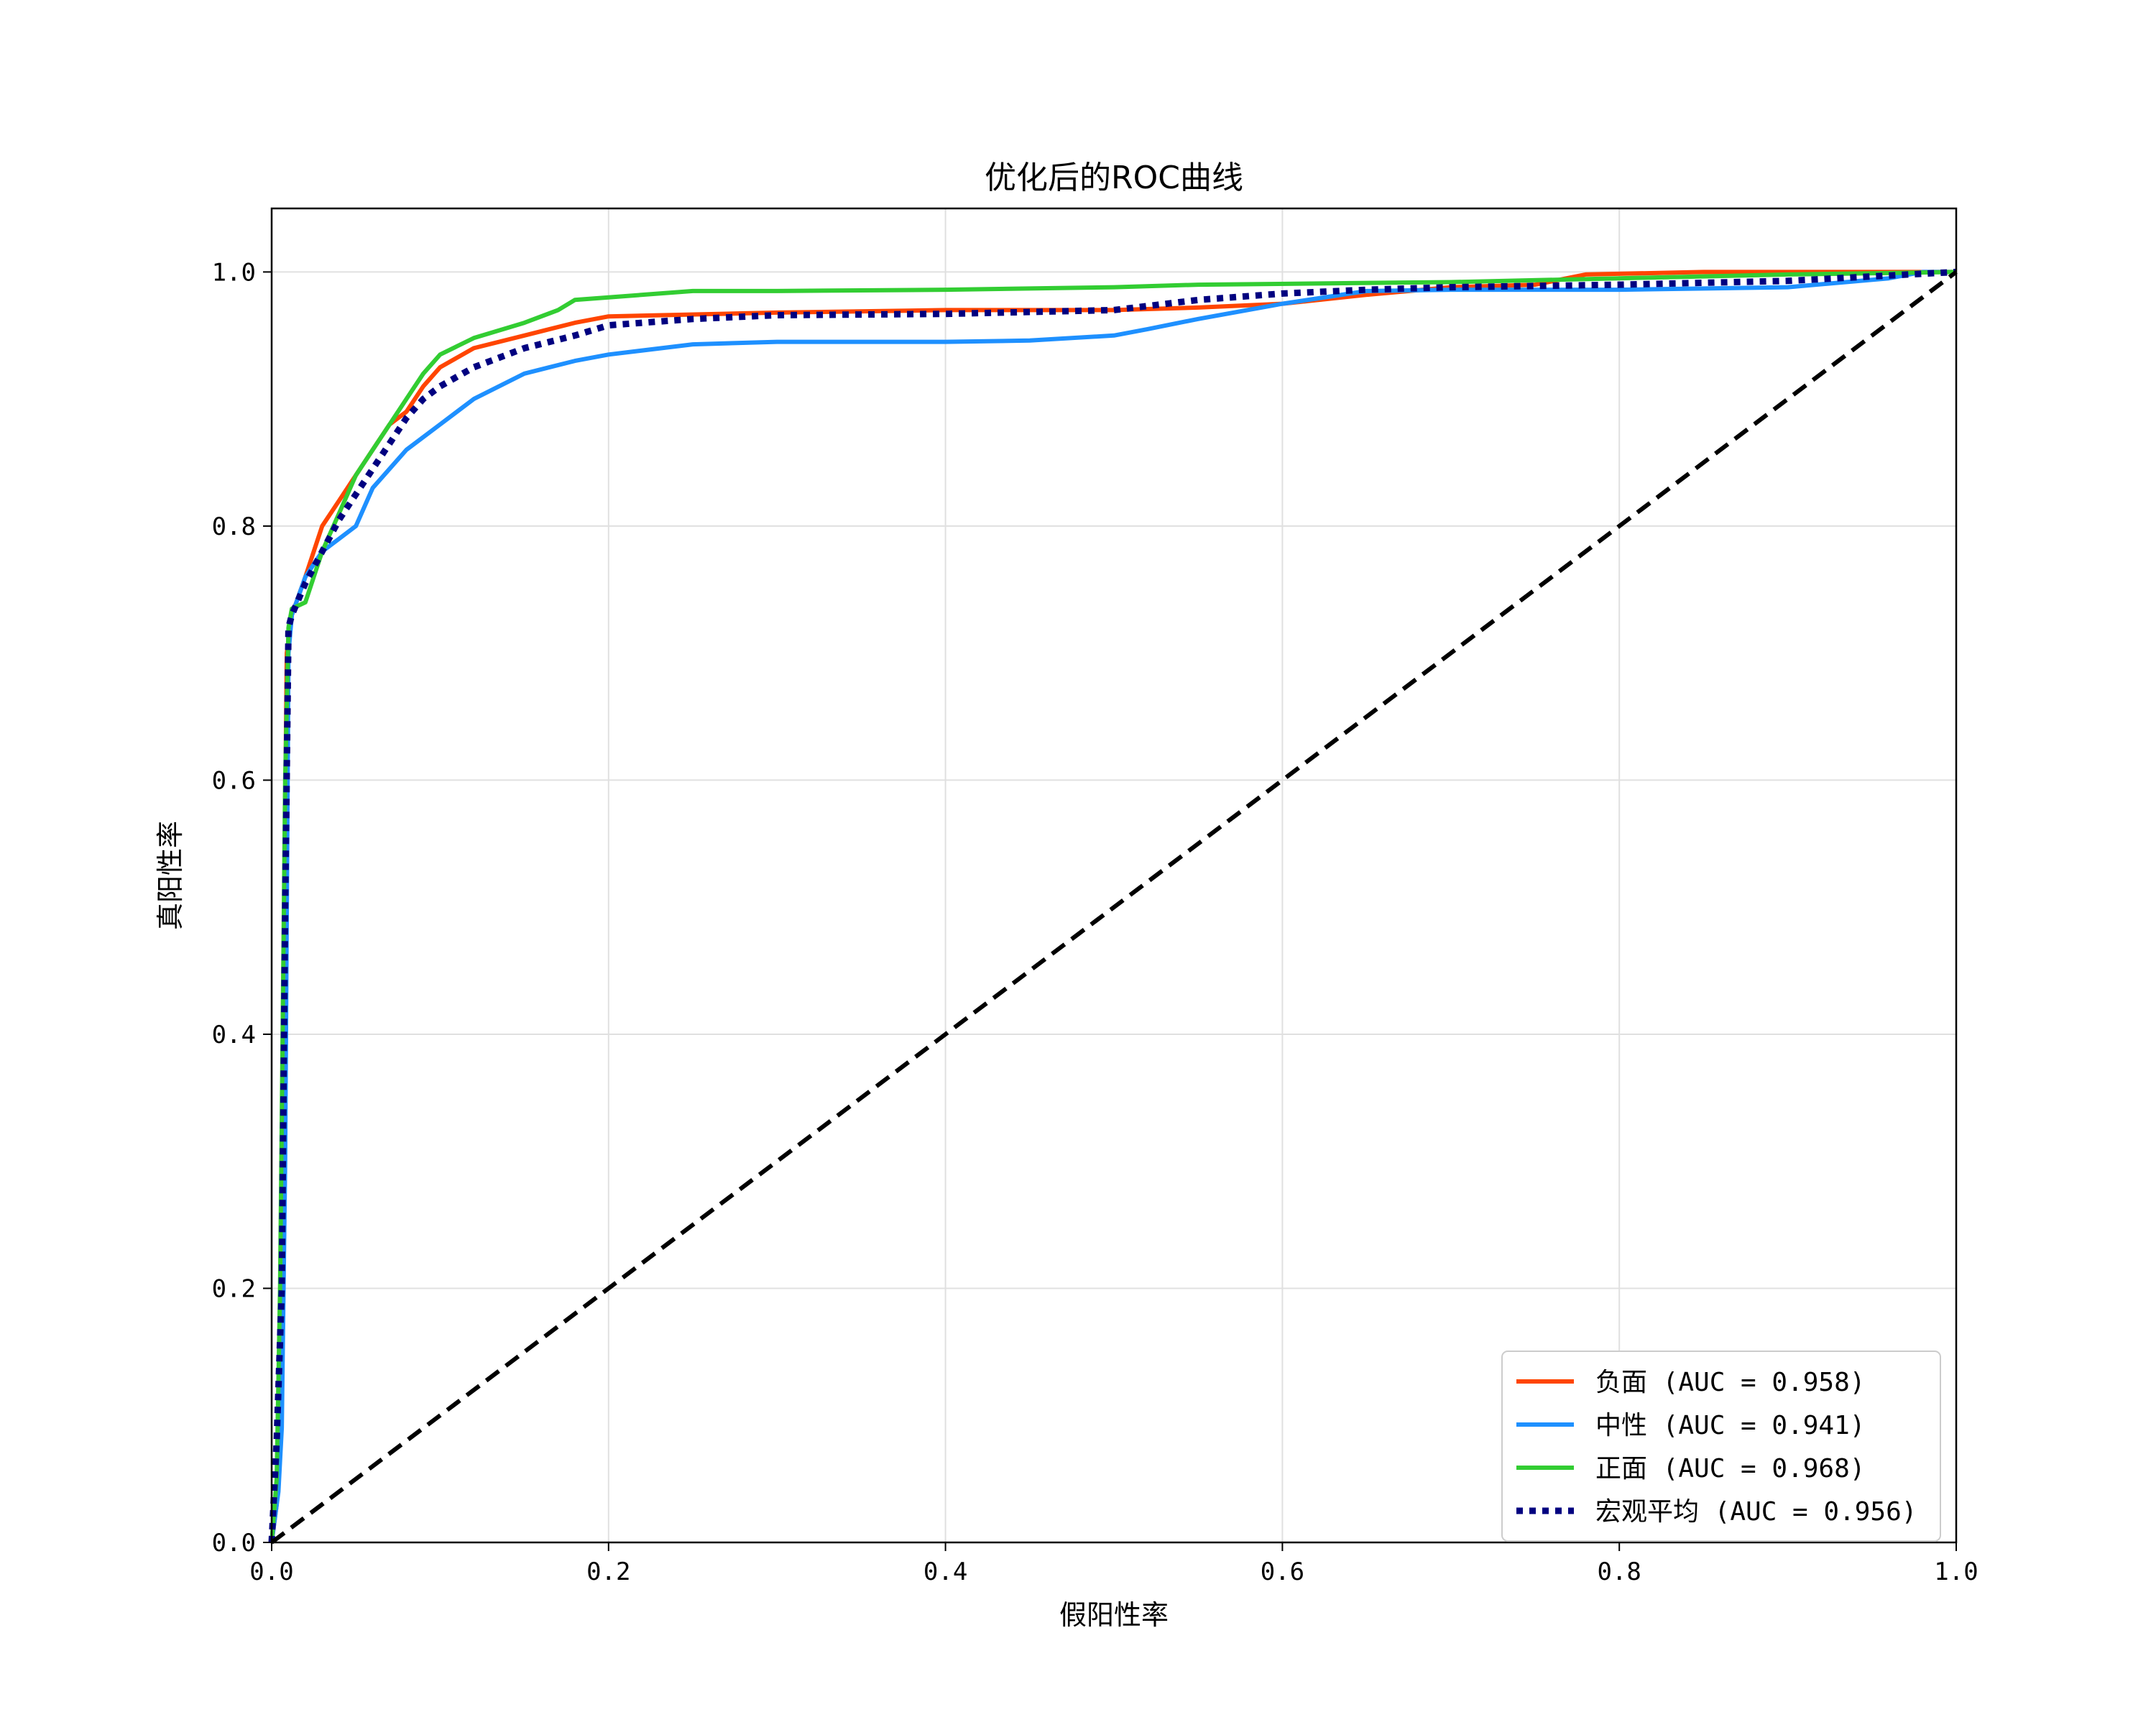 The image size is (2156, 1725). Describe the element at coordinates (1114, 1615) in the screenshot. I see `x-axis-label: 假阳性率` at that location.